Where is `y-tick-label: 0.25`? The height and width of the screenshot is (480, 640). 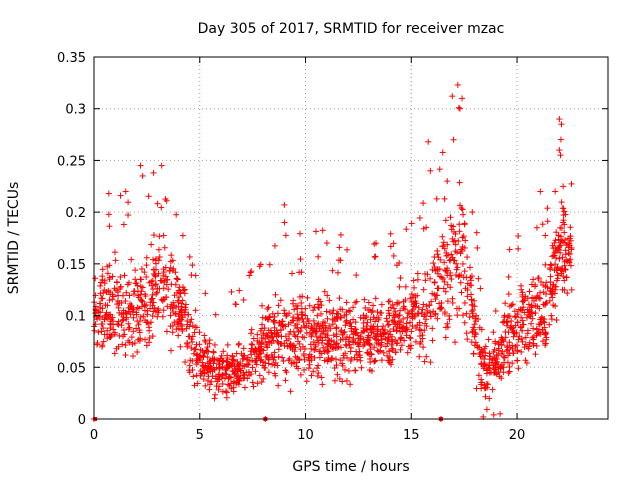 y-tick-label: 0.25 is located at coordinates (71, 161).